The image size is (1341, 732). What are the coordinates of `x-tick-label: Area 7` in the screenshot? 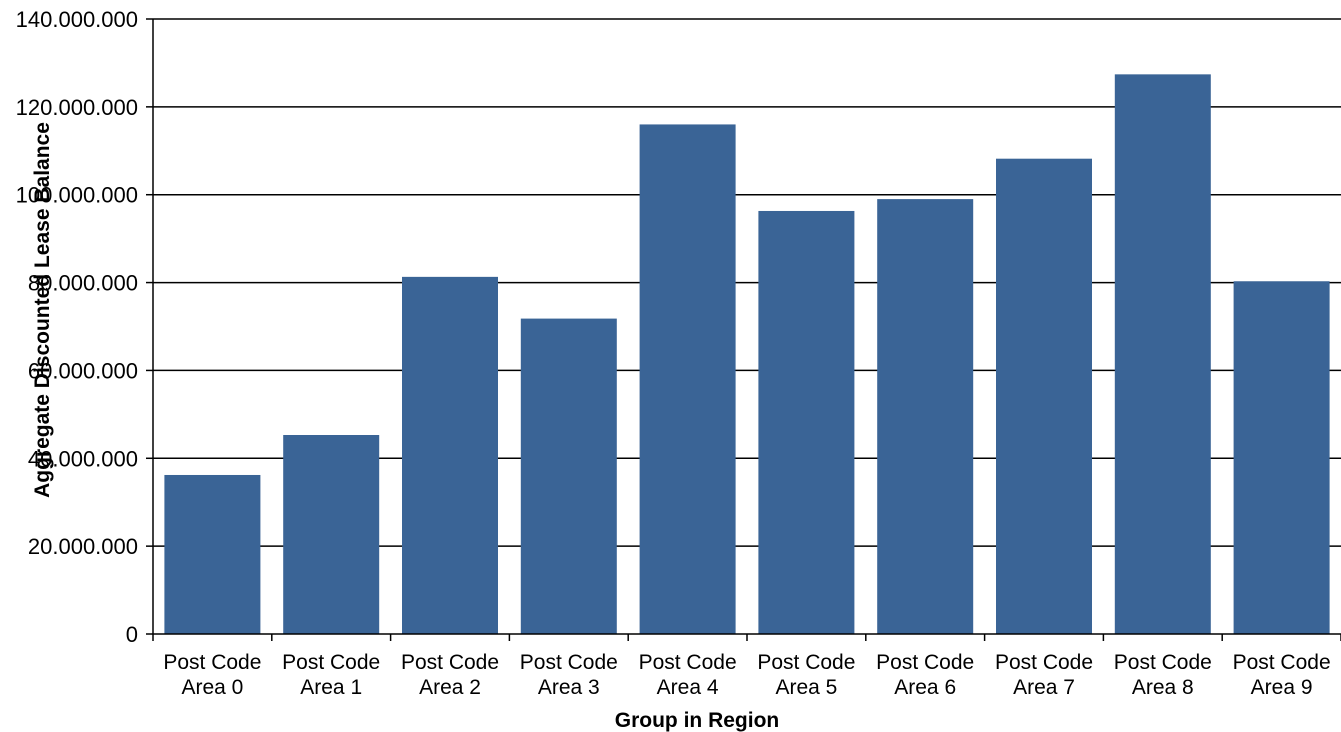 It's located at (1044, 687).